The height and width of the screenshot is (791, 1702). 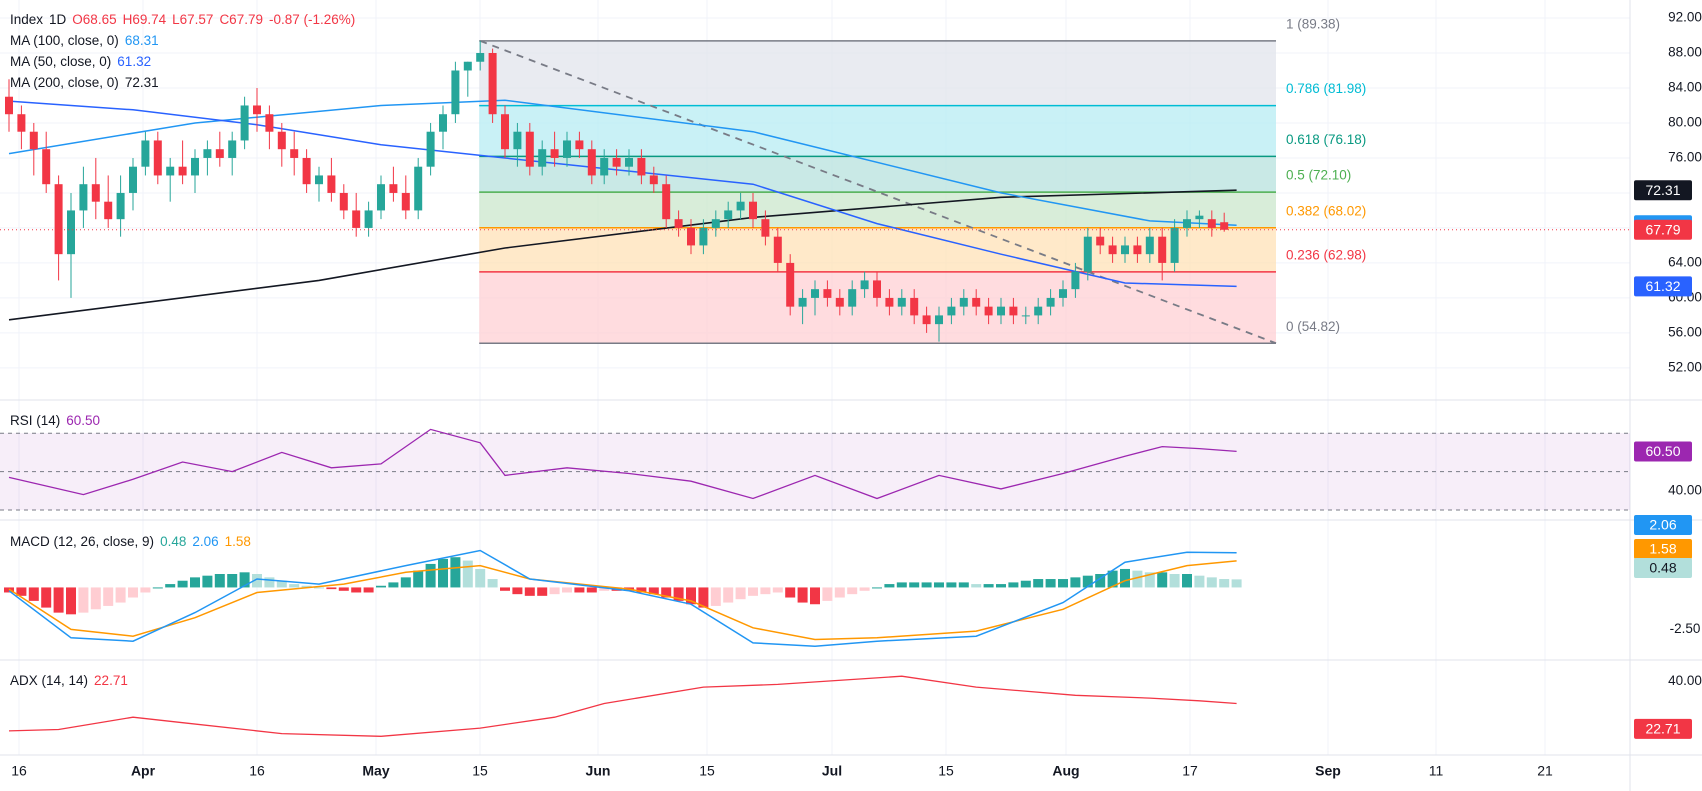 What do you see at coordinates (94, 19) in the screenshot?
I see `open-value: O68.65` at bounding box center [94, 19].